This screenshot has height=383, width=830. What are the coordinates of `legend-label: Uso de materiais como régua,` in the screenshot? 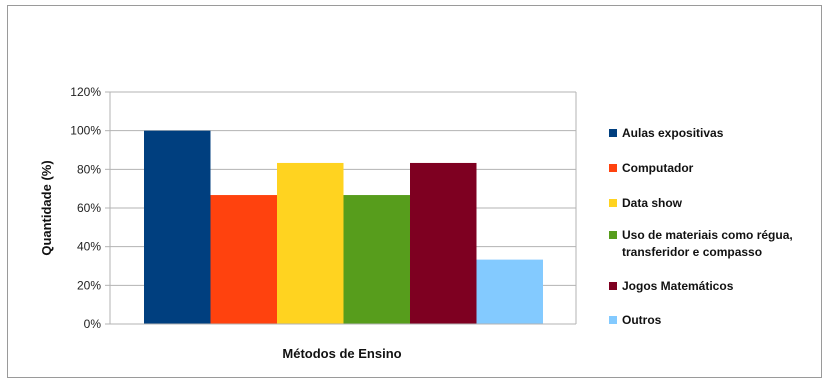 It's located at (707, 235).